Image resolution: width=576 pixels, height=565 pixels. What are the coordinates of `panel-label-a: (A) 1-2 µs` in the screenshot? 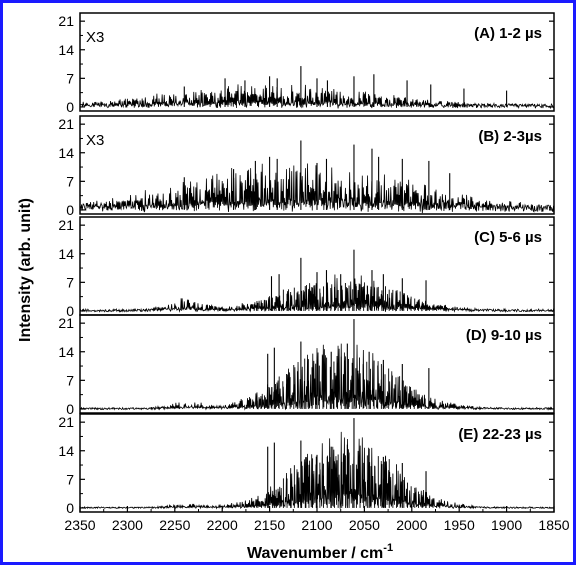 It's located at (508, 33).